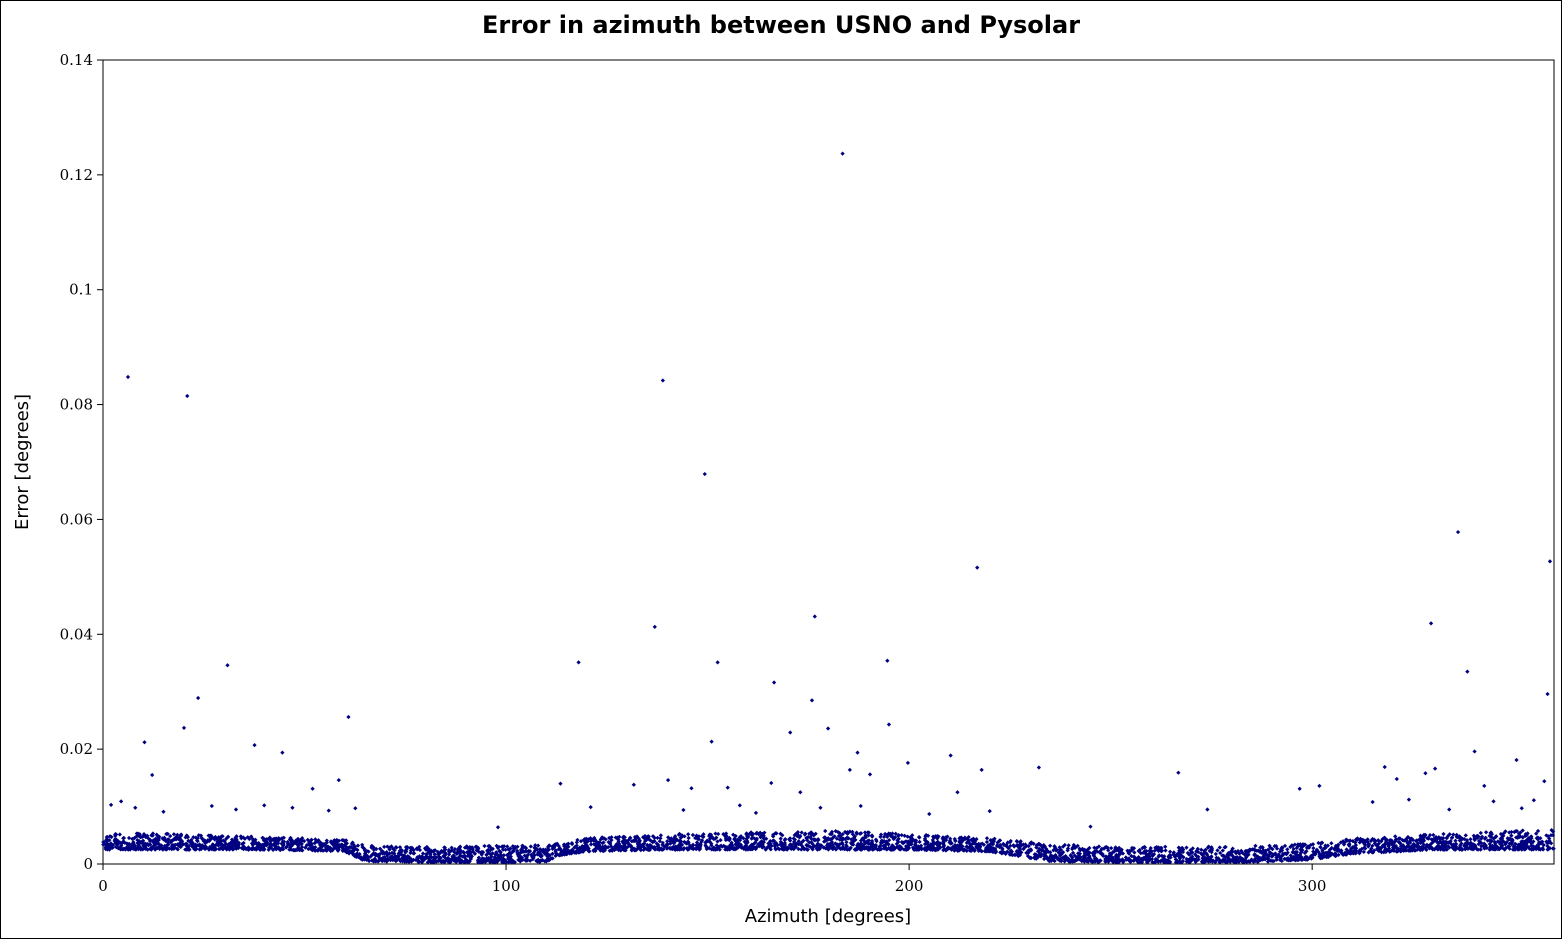 Image resolution: width=1562 pixels, height=939 pixels. Describe the element at coordinates (81, 290) in the screenshot. I see `y-tick-label: 0.1` at that location.